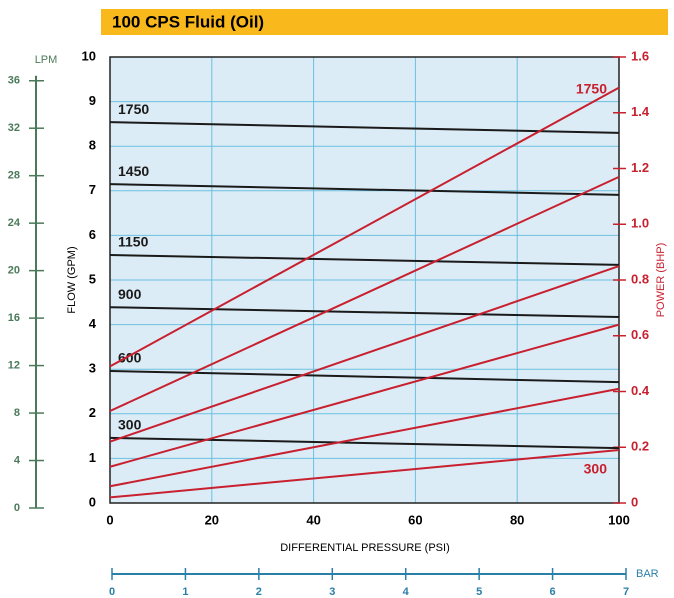  Describe the element at coordinates (14, 223) in the screenshot. I see `lpm-tick-label: 24` at that location.